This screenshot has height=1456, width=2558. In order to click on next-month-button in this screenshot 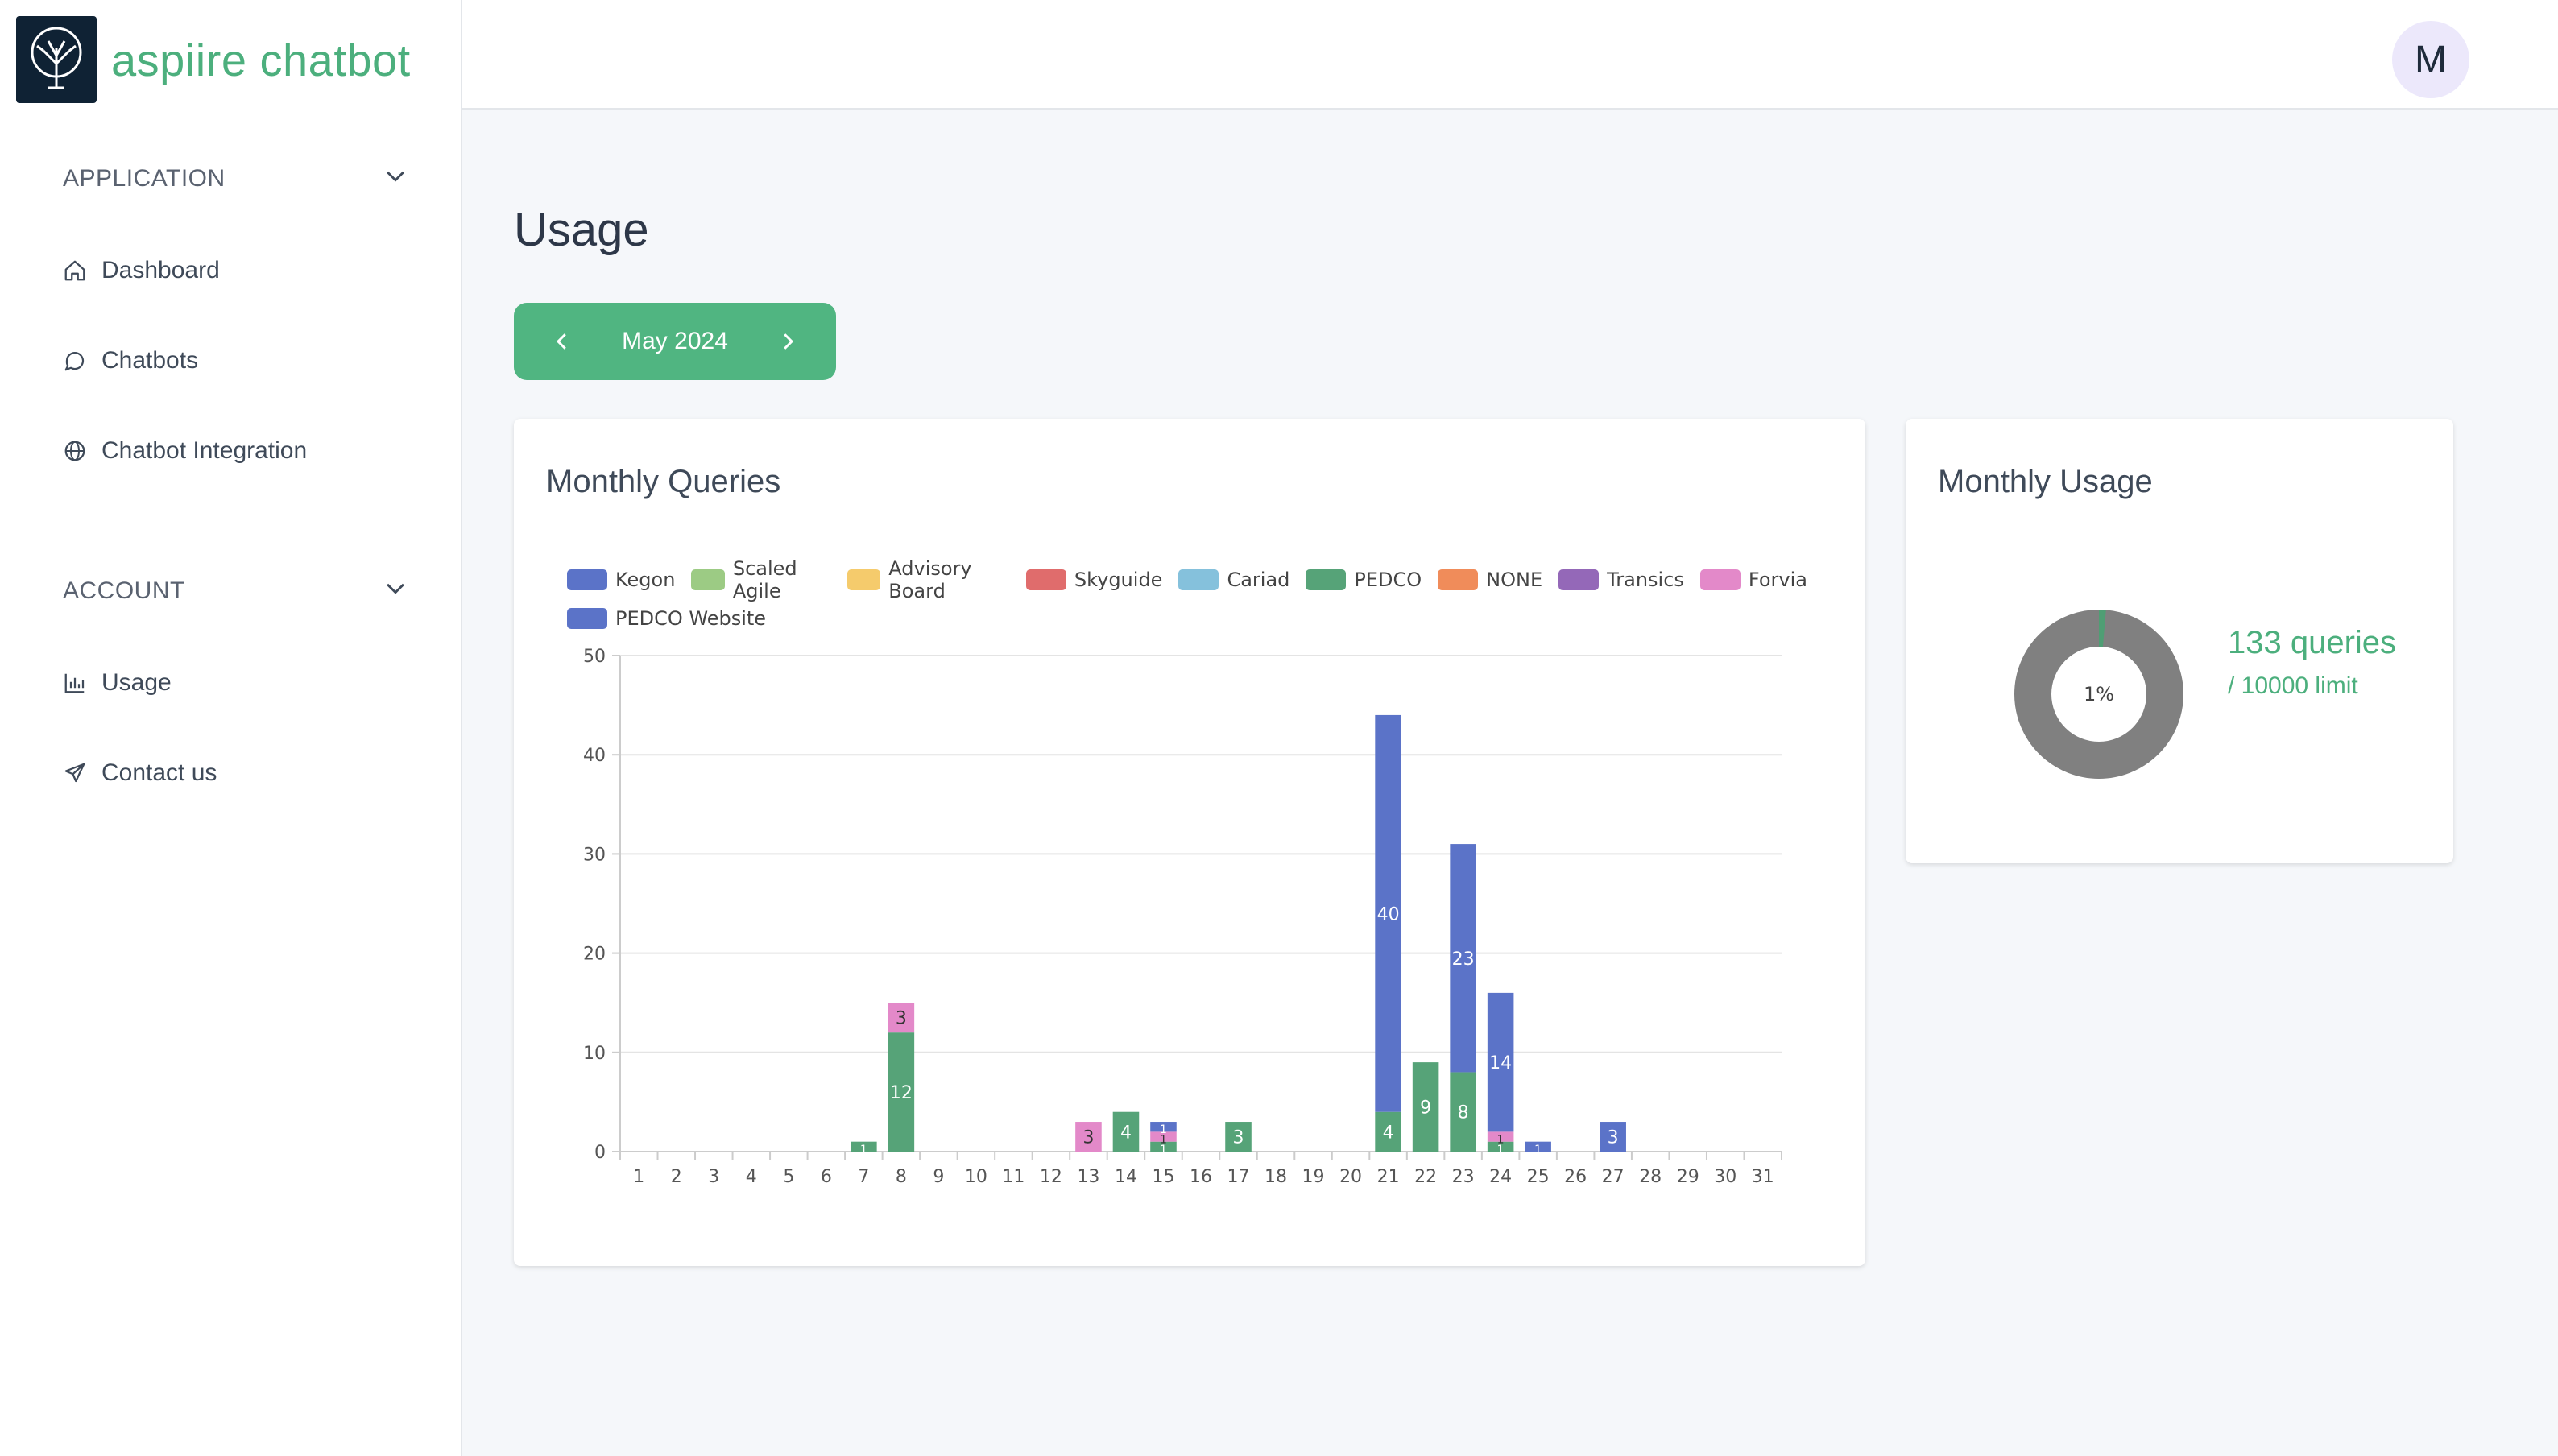, I will do `click(788, 342)`.